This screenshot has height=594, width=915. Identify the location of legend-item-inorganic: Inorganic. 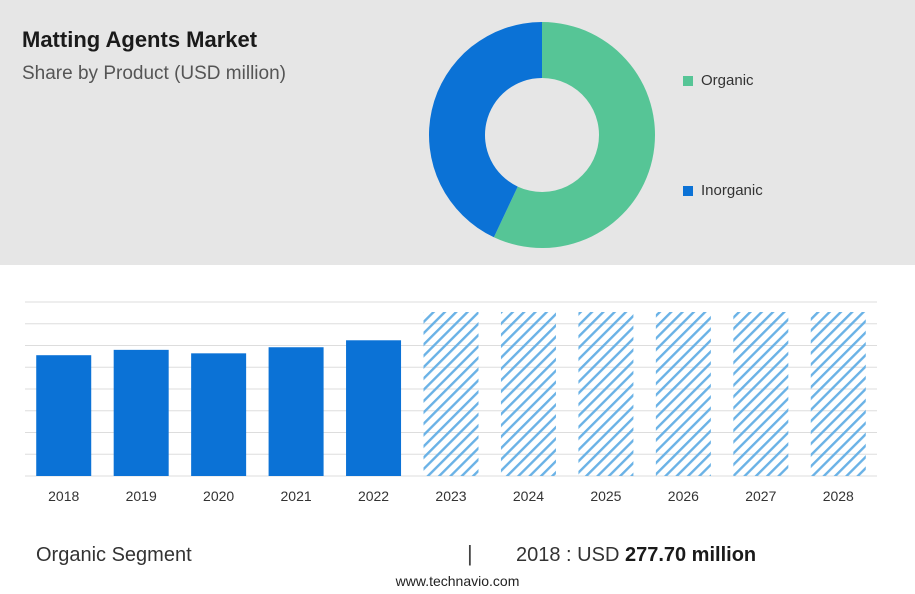
(723, 190).